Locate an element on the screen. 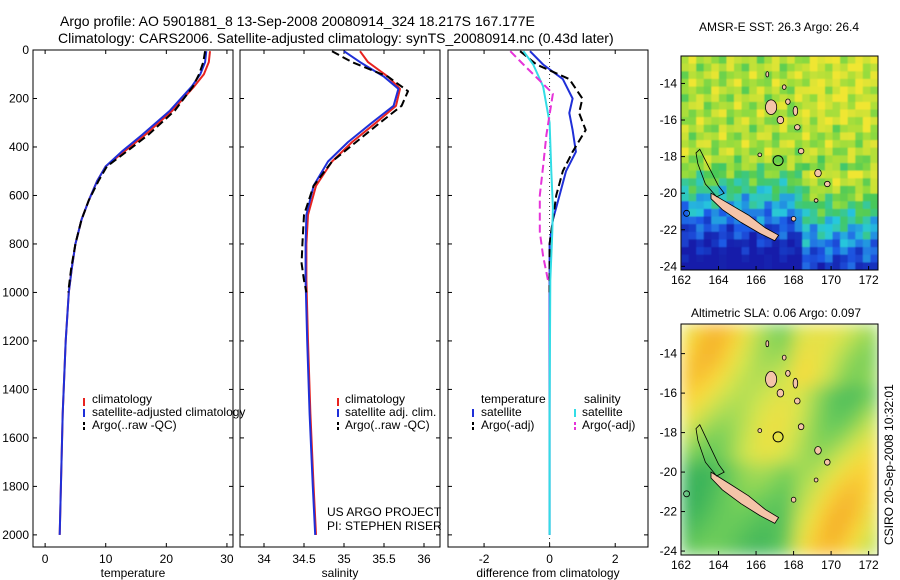  small-island-outline is located at coordinates (686, 213).